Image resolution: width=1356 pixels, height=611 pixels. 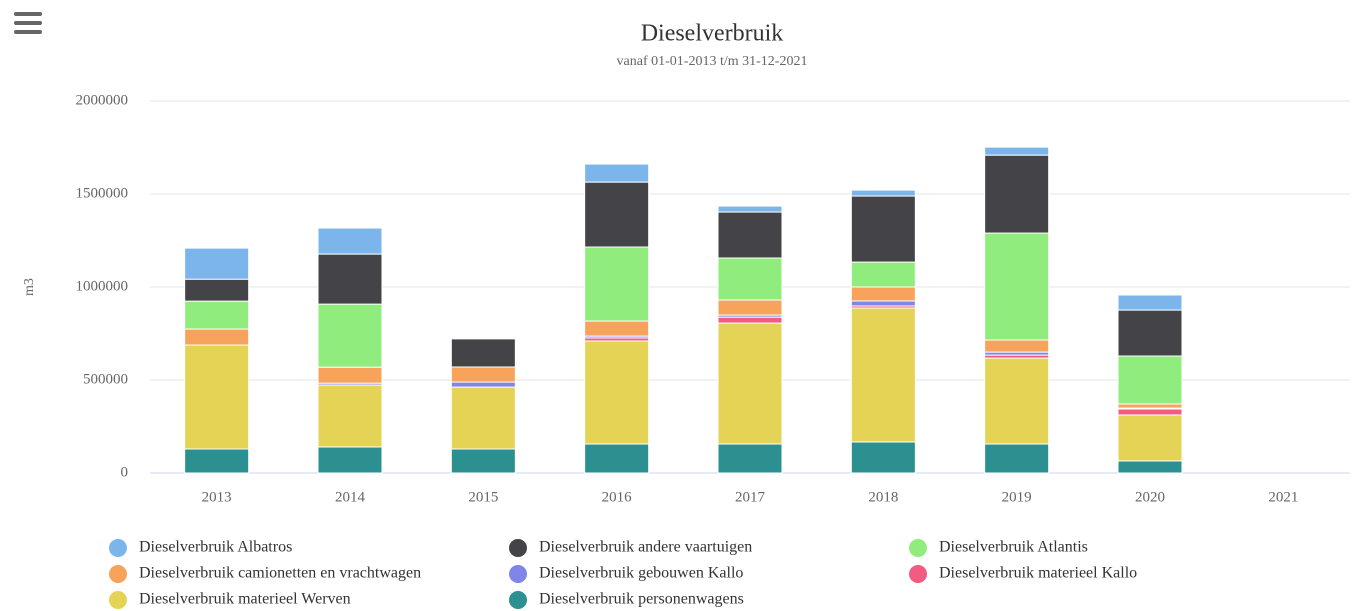 I want to click on y-tick-label: 1500000, so click(x=102, y=193).